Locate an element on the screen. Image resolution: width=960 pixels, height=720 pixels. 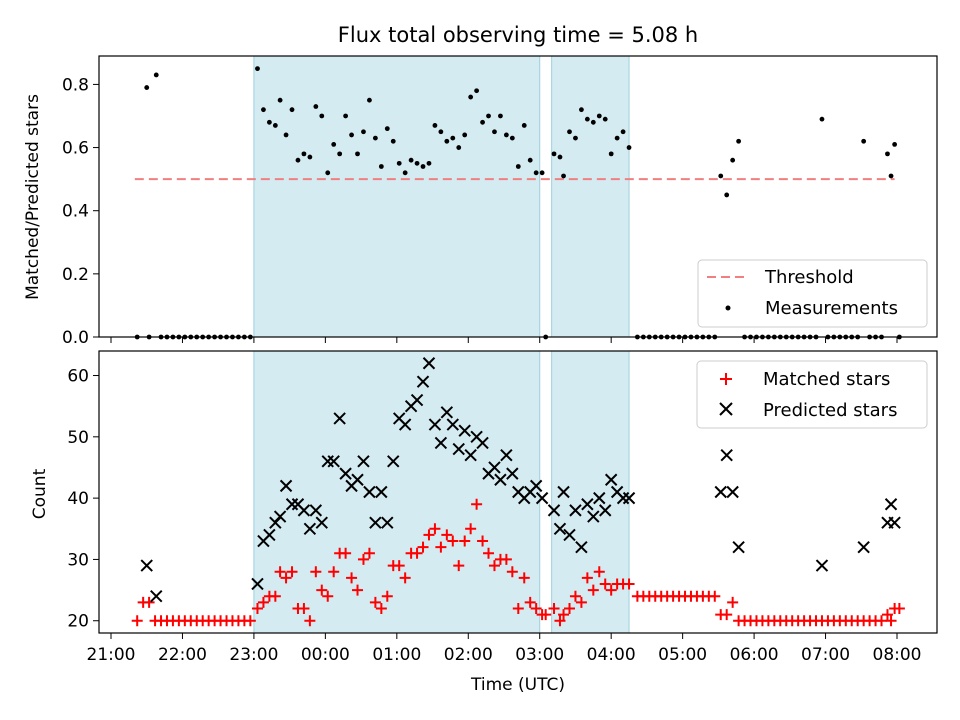
x-tick-label: 02:00 is located at coordinates (468, 655).